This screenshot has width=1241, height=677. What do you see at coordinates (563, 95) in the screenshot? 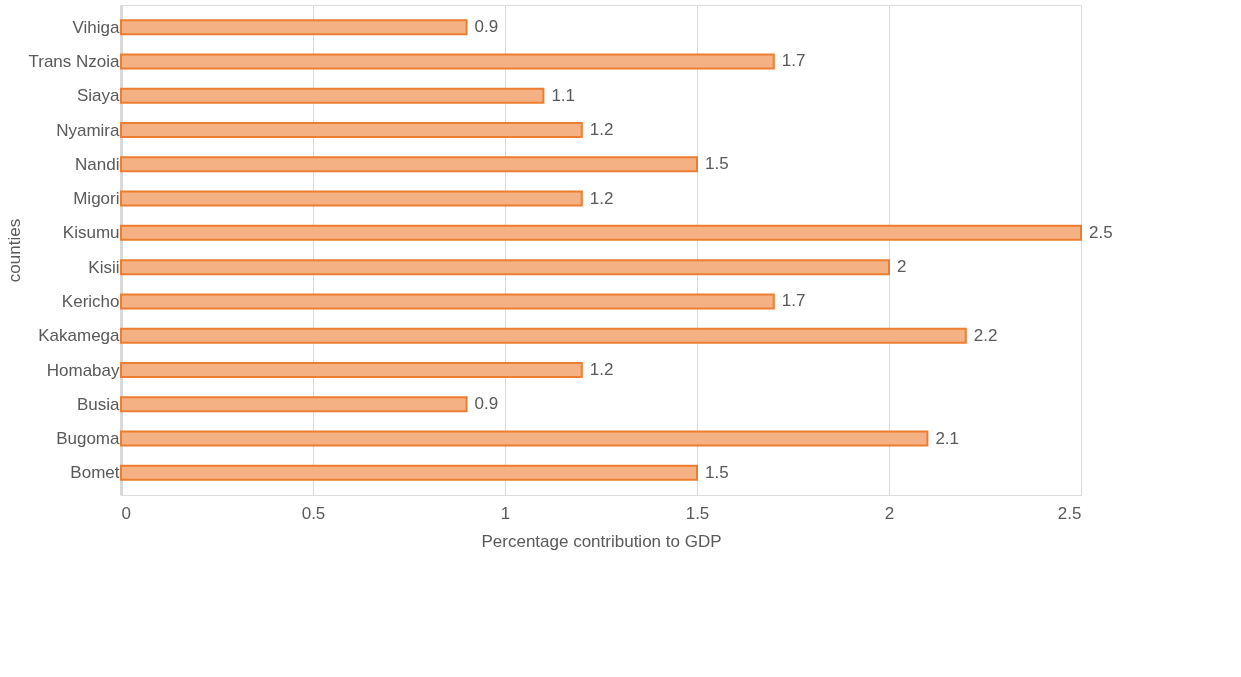
I see `data-label: 1.1` at bounding box center [563, 95].